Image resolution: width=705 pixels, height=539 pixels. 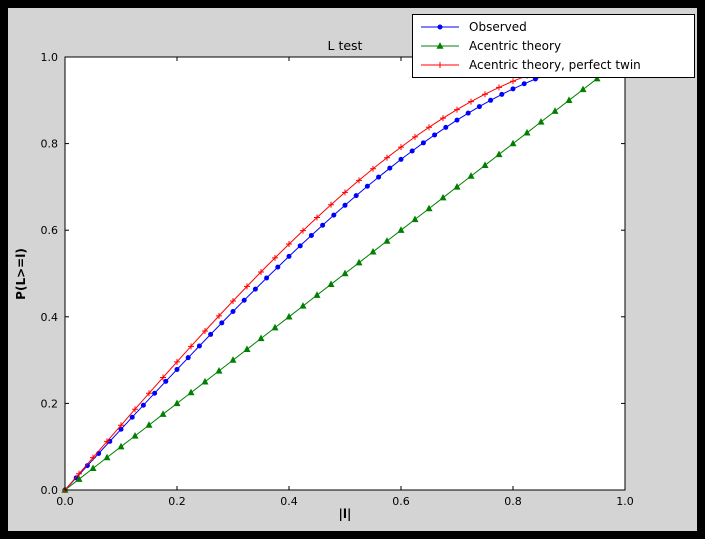 I want to click on legend-item-observed: Observed, so click(x=553, y=27).